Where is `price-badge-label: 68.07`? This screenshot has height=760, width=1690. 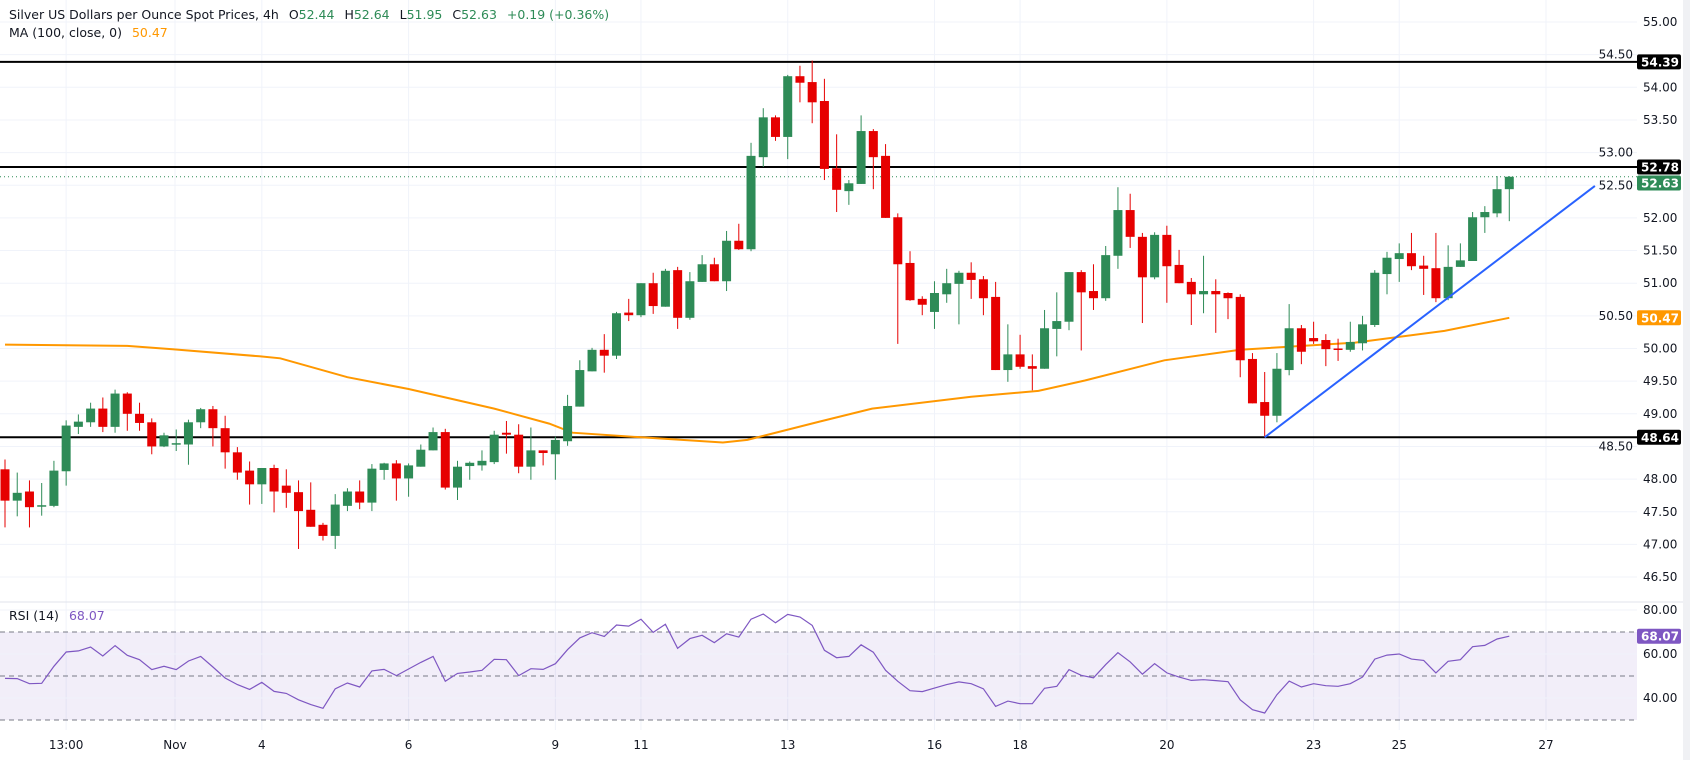
price-badge-label: 68.07 is located at coordinates (1660, 637).